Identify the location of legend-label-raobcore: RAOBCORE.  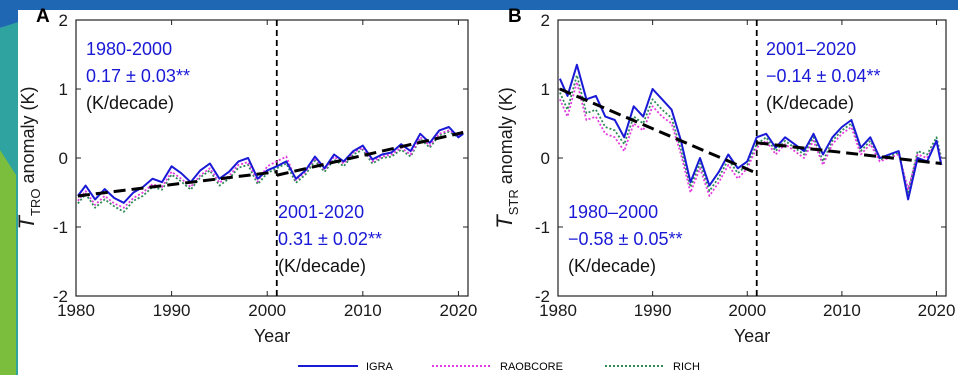
(531, 367).